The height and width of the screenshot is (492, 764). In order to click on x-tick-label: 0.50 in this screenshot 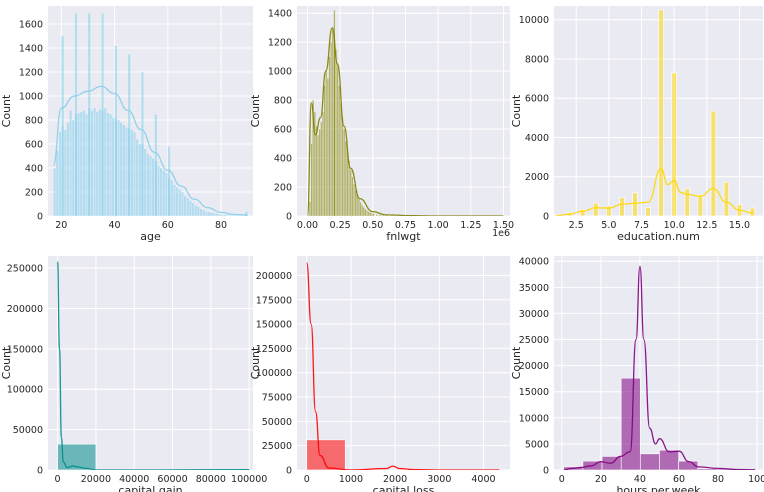, I will do `click(372, 225)`.